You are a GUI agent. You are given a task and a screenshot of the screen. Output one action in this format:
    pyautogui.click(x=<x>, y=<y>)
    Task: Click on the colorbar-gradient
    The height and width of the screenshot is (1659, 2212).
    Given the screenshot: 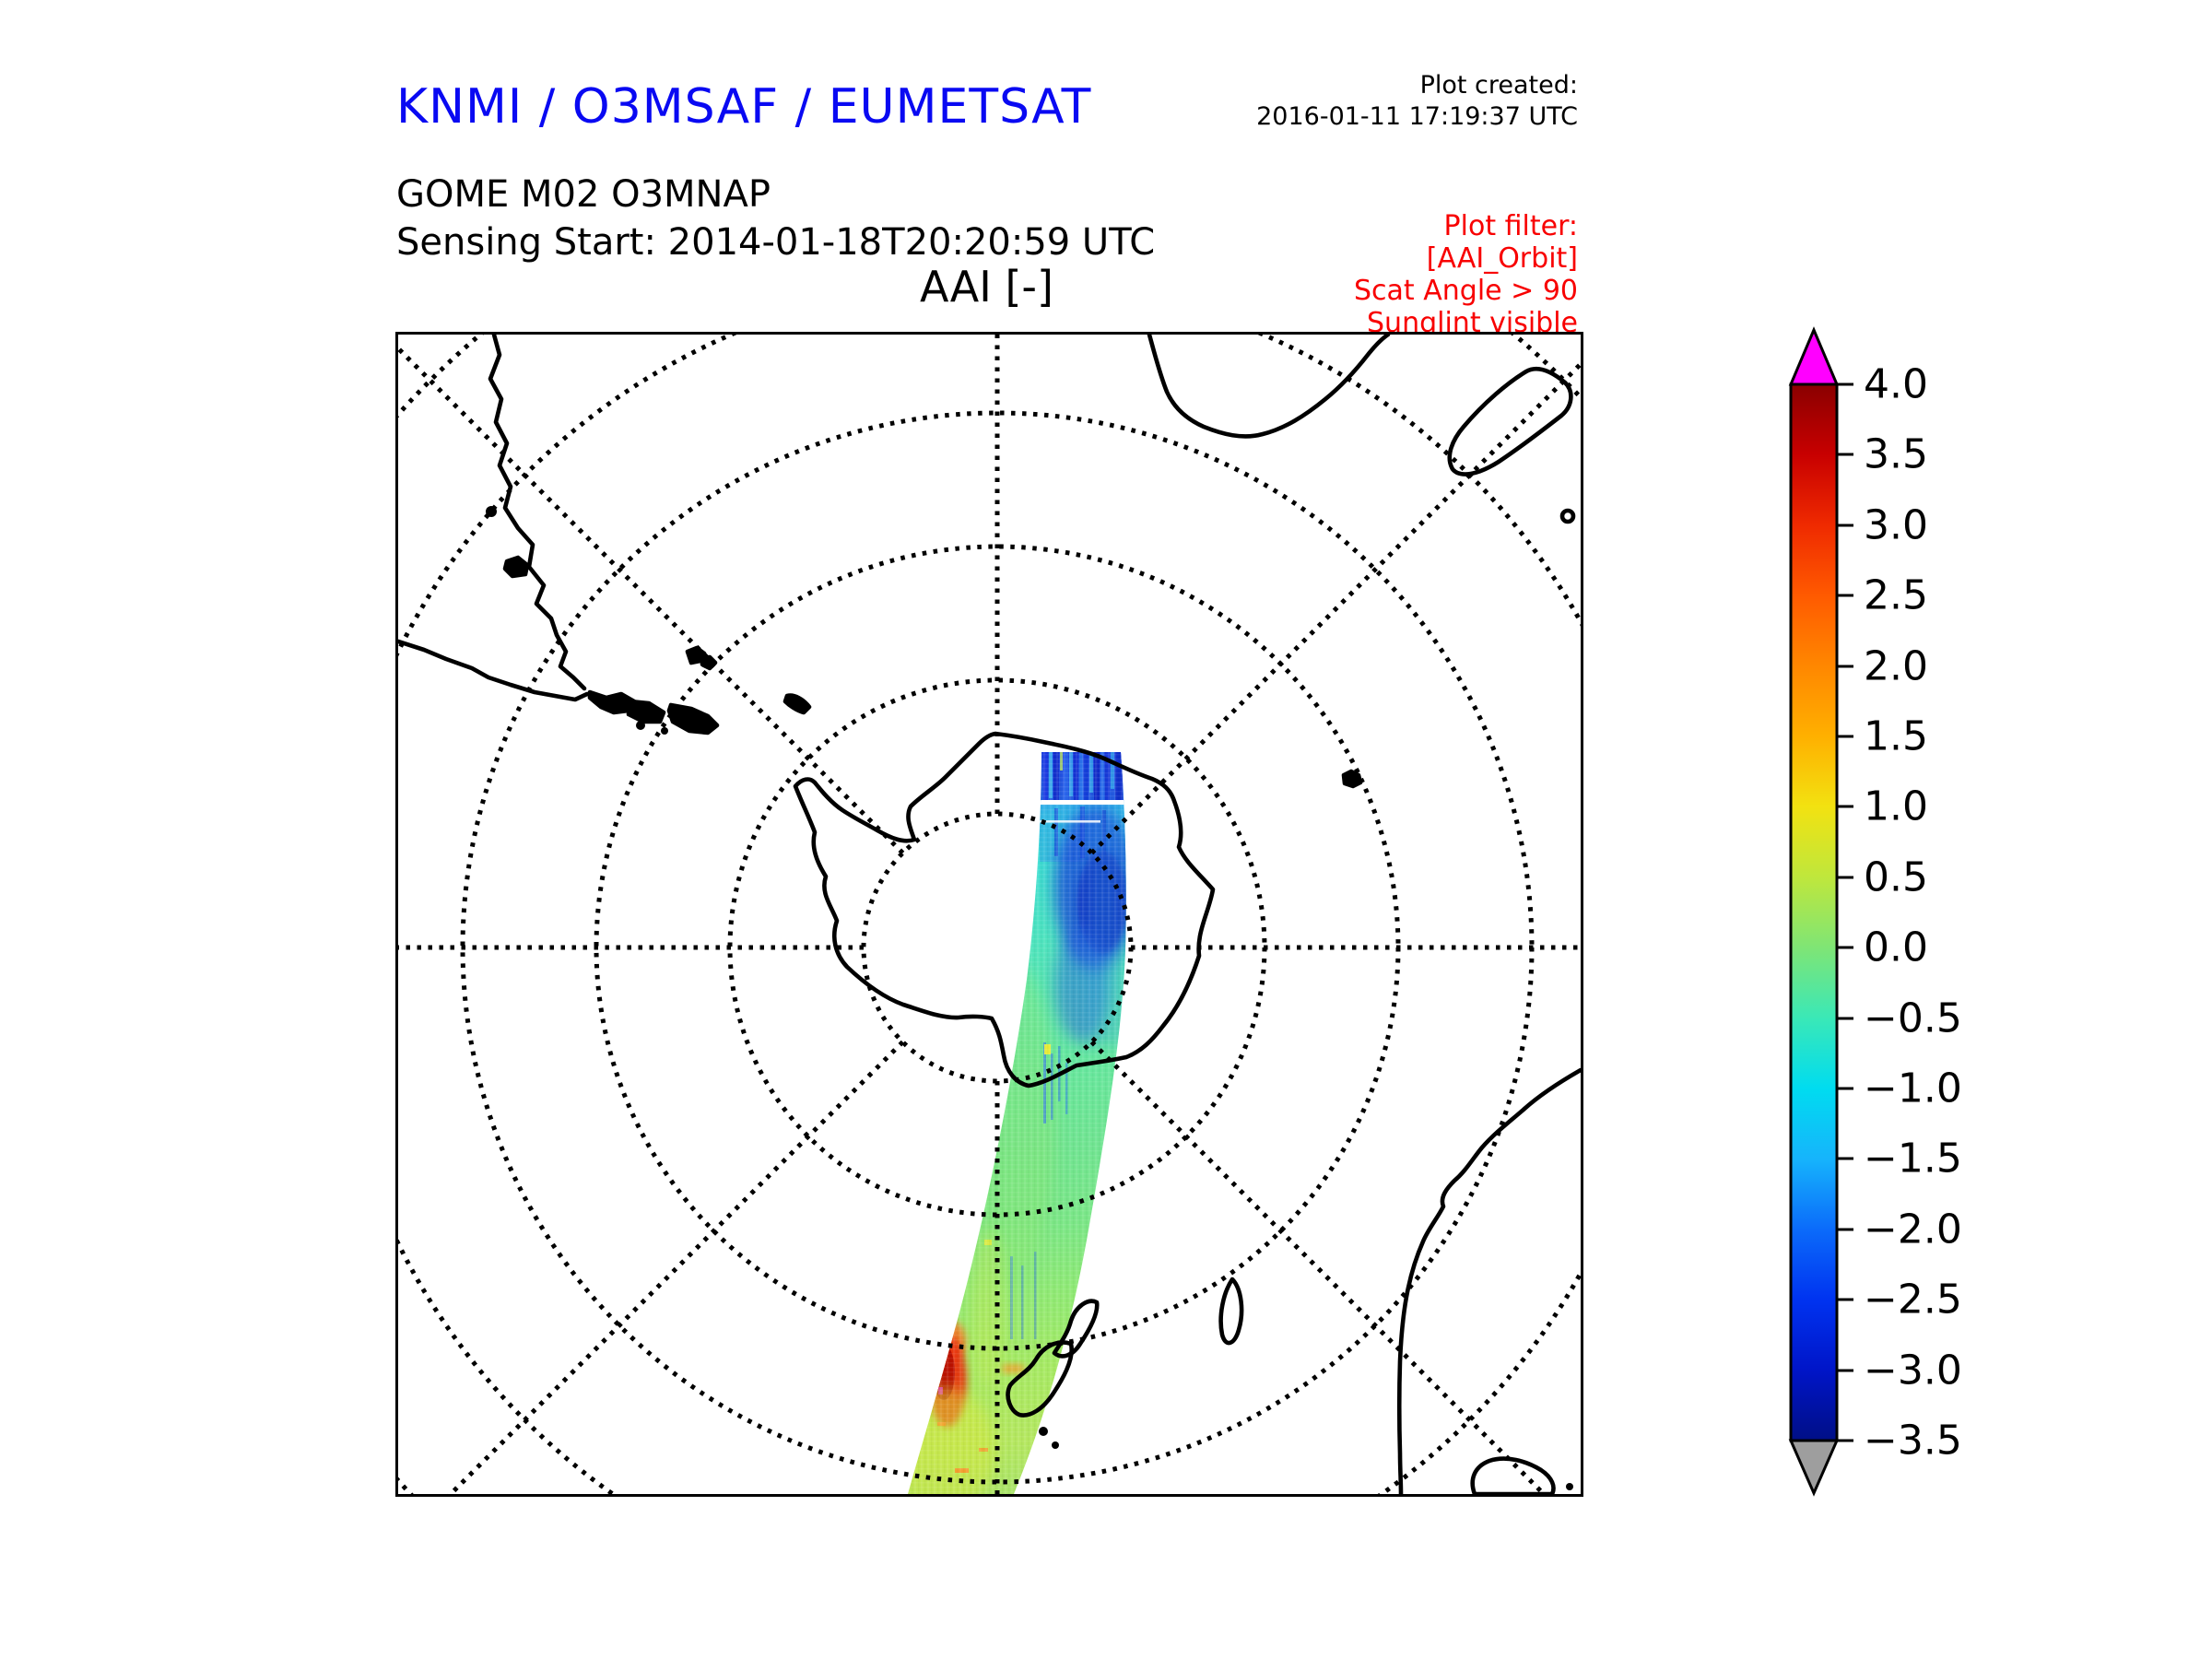 What is the action you would take?
    pyautogui.click(x=1814, y=912)
    